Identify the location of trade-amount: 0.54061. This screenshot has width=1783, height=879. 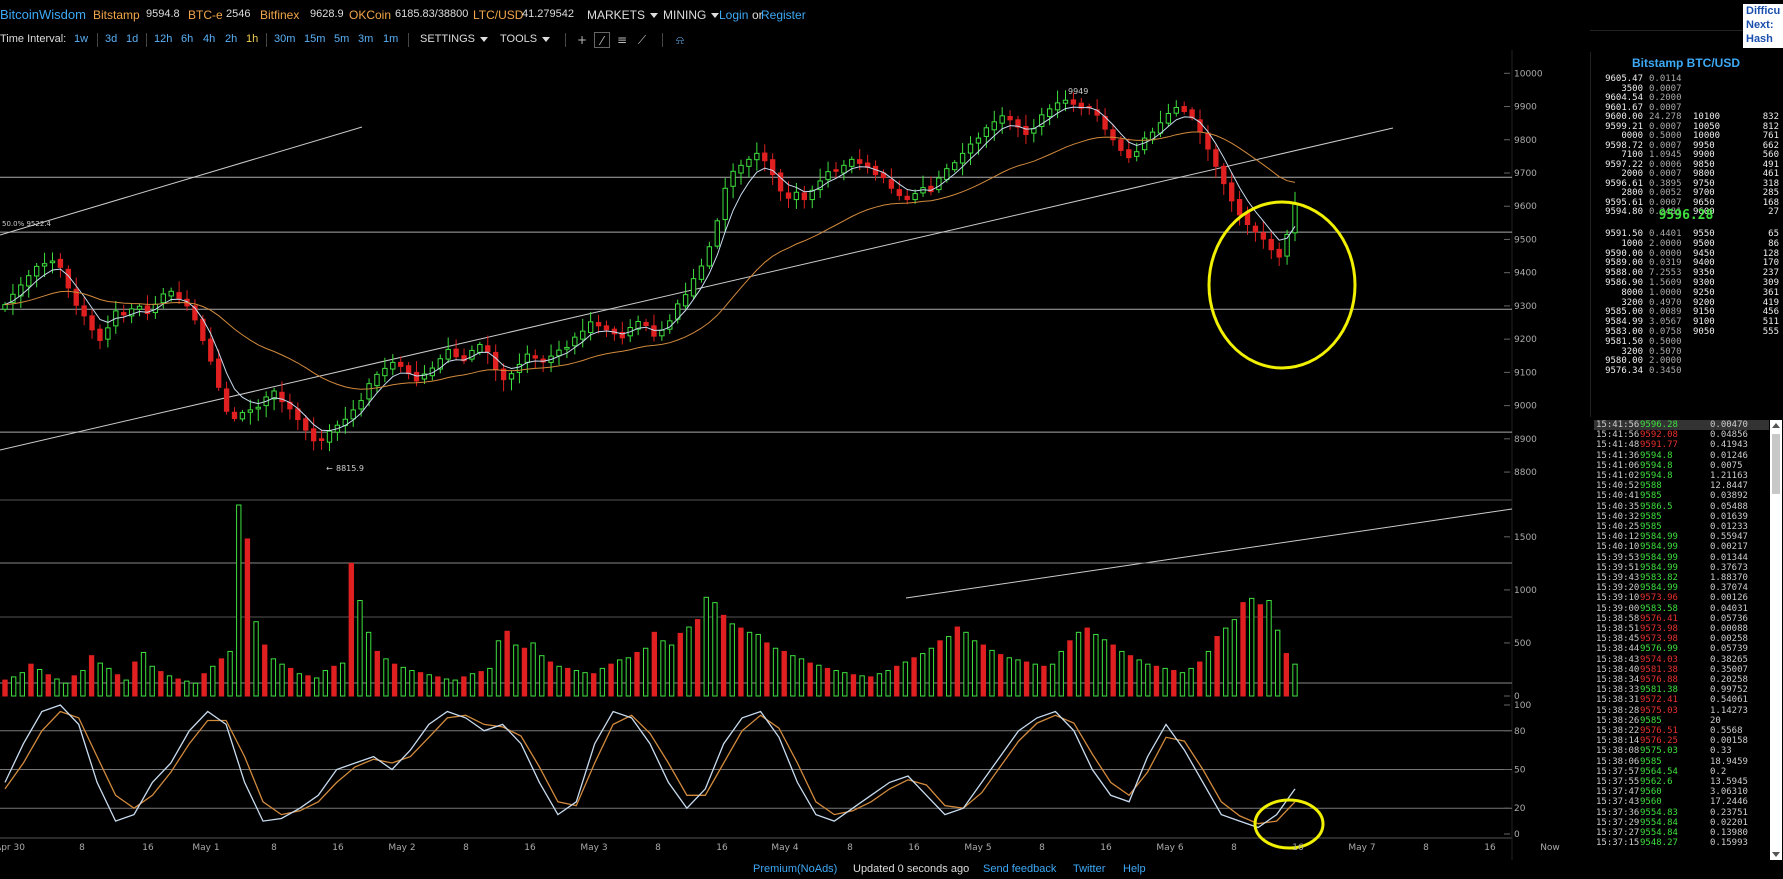
(1729, 700).